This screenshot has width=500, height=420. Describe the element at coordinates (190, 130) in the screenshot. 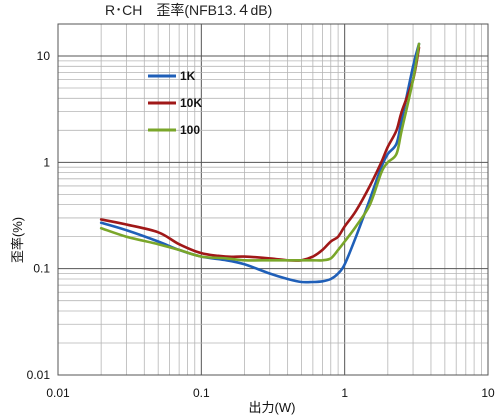

I see `legend-label-100: 100` at that location.